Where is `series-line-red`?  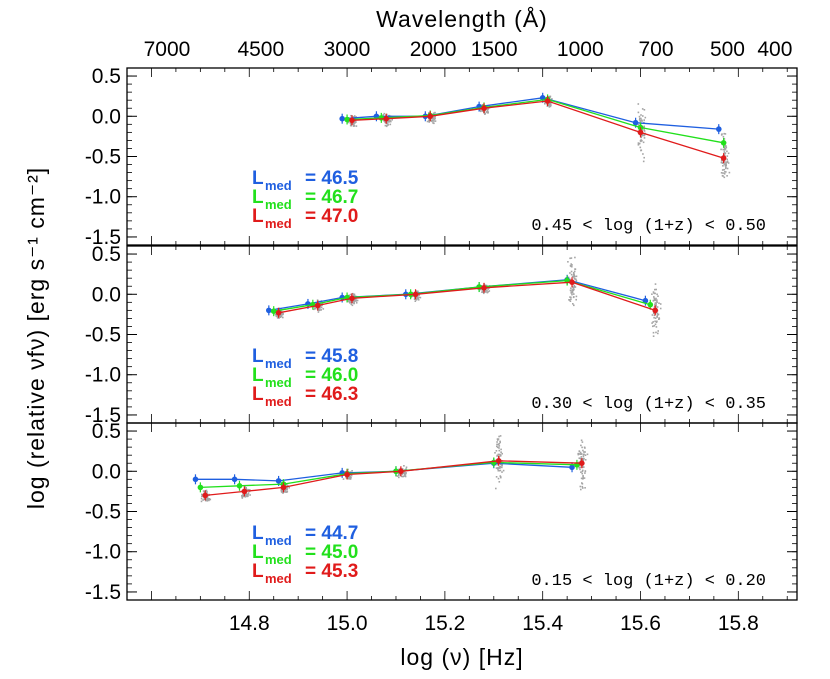 series-line-red is located at coordinates (393, 478).